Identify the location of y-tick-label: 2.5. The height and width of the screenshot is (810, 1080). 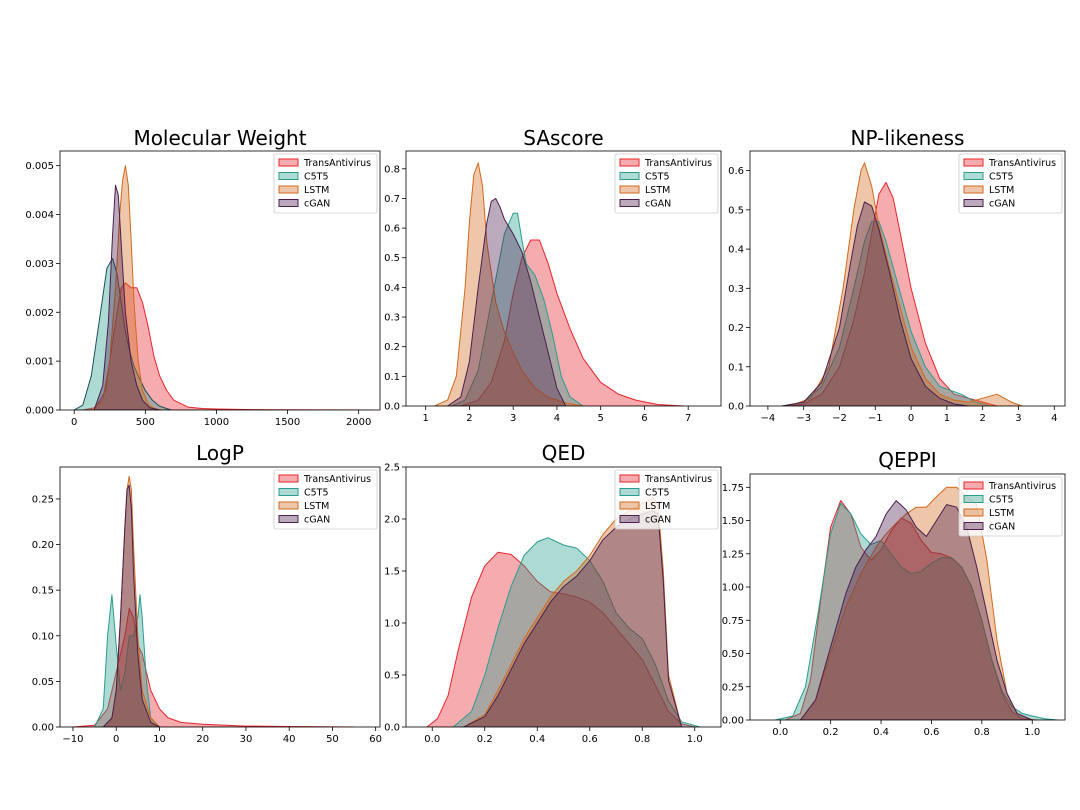
(392, 468).